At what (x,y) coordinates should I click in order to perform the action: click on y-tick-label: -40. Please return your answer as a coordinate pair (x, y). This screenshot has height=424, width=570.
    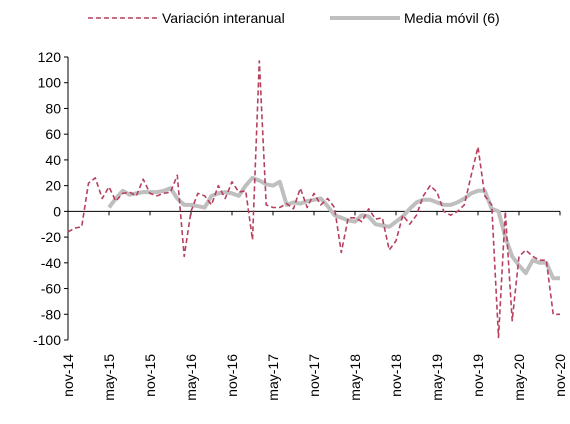
    Looking at the image, I should click on (51, 263).